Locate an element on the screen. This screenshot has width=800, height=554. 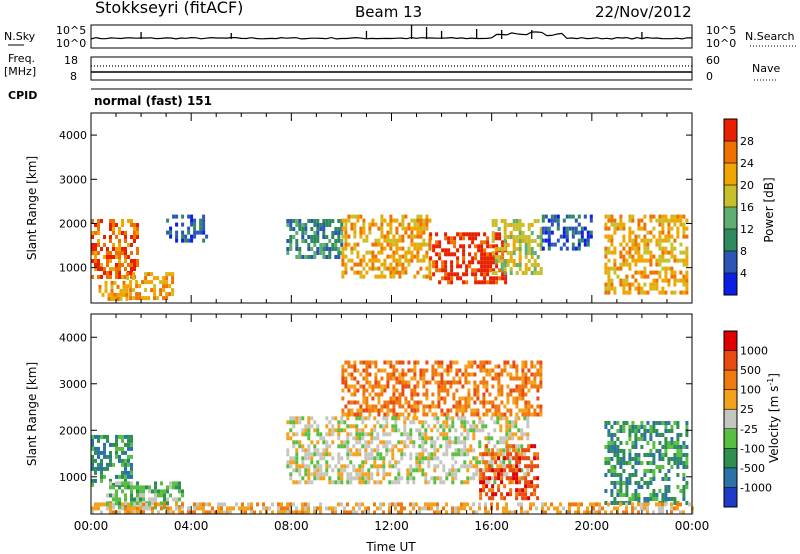
colorbar-tick-label-5: 24 is located at coordinates (747, 163).